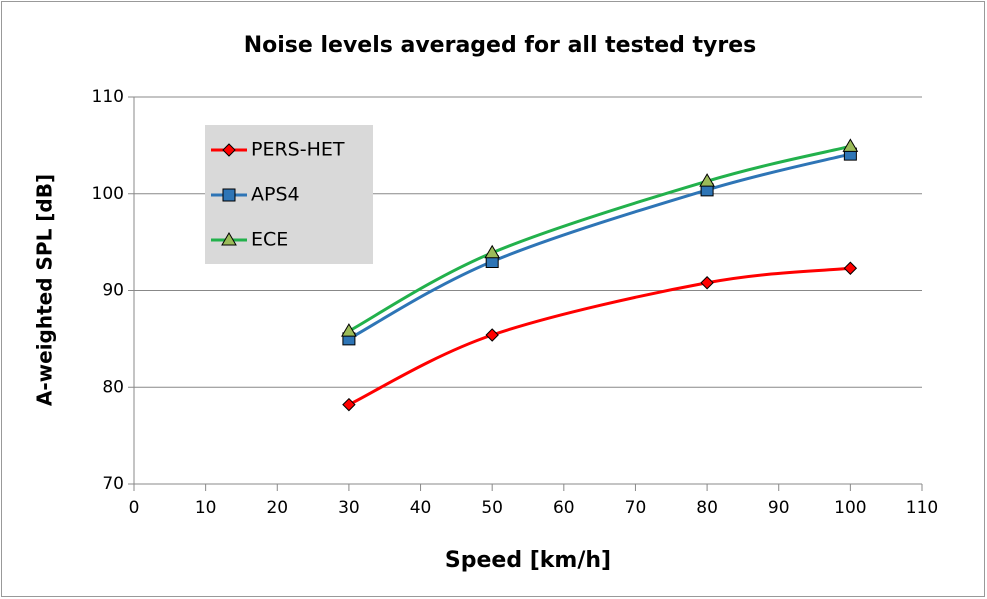  I want to click on x-tick-label: 100, so click(850, 508).